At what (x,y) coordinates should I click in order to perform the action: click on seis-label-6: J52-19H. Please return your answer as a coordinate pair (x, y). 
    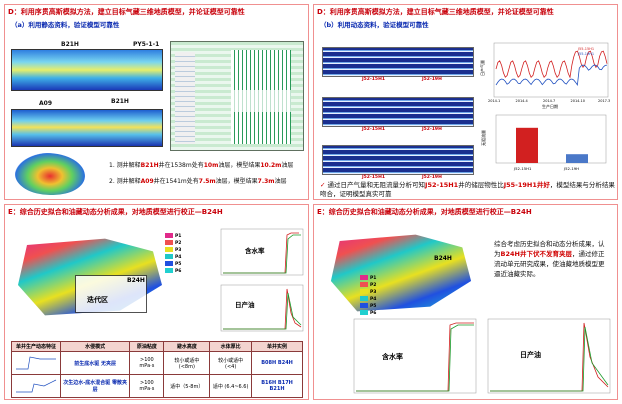
    Looking at the image, I should click on (432, 177).